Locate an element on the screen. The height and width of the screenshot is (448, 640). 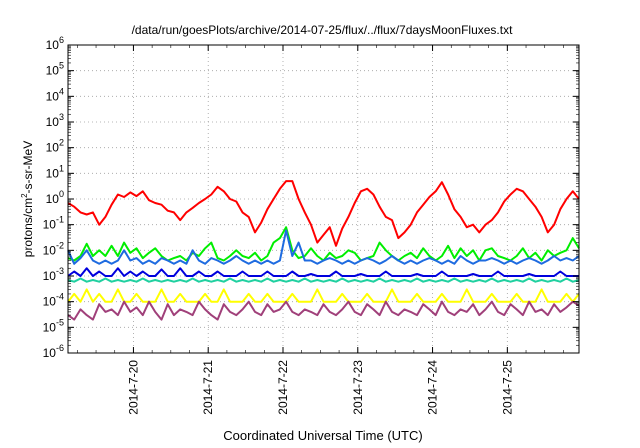
y-tick-label: 10⁻⁵ is located at coordinates (53, 325).